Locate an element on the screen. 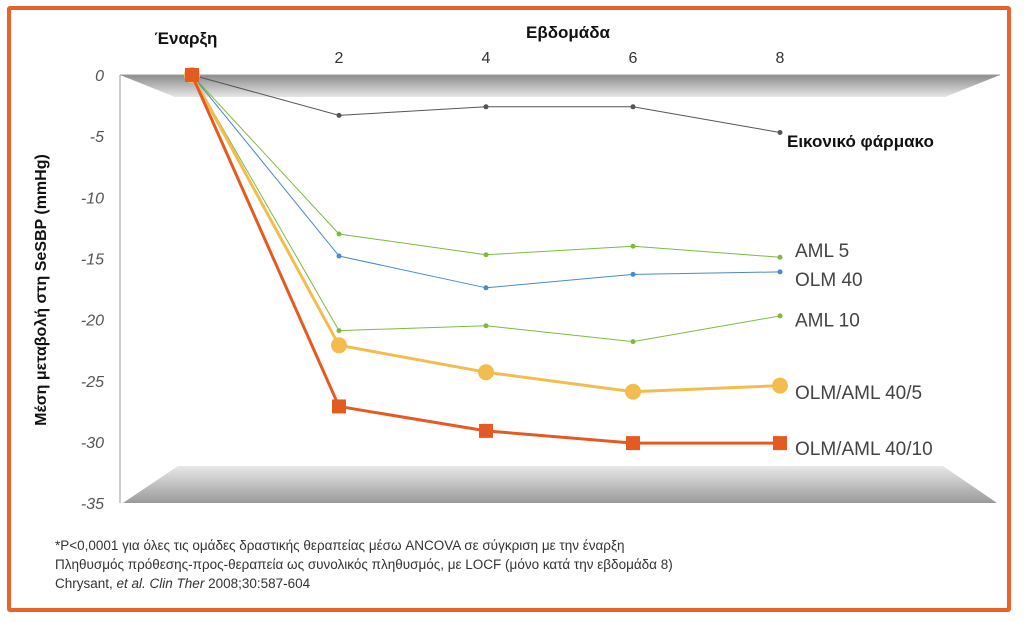 The height and width of the screenshot is (622, 1024). y-tick-label: 0 is located at coordinates (99, 76).